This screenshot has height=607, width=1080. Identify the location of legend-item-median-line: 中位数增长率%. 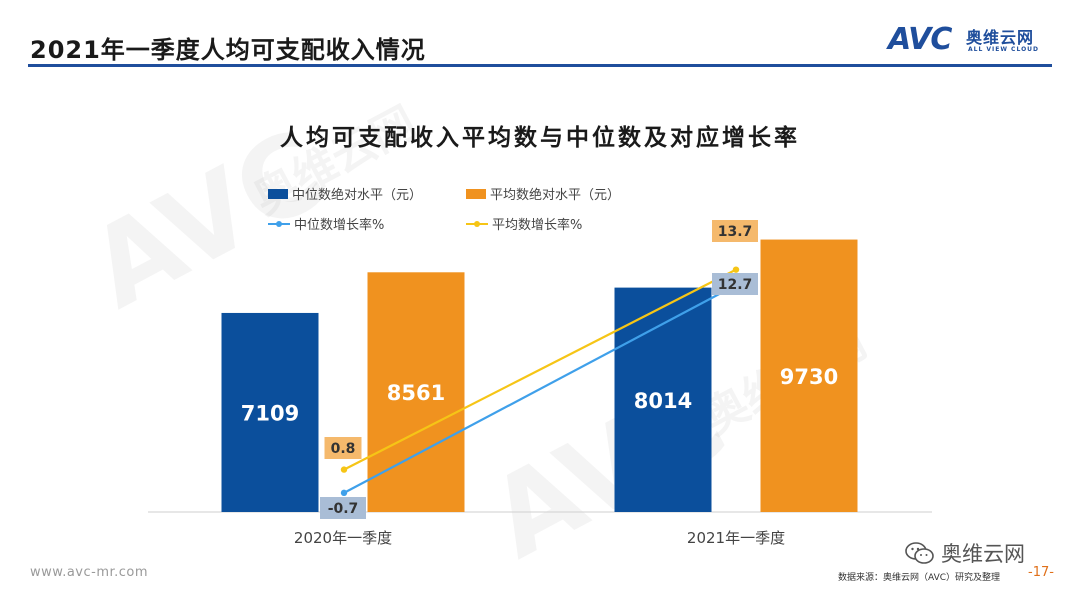
(326, 223).